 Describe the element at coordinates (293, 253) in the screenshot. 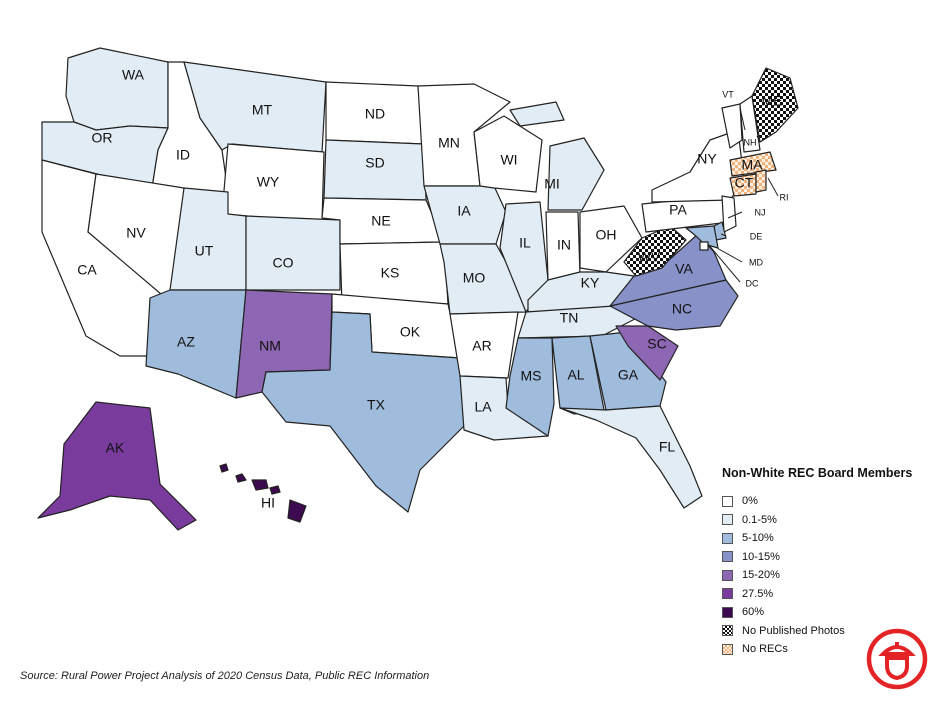

I see `state-co` at that location.